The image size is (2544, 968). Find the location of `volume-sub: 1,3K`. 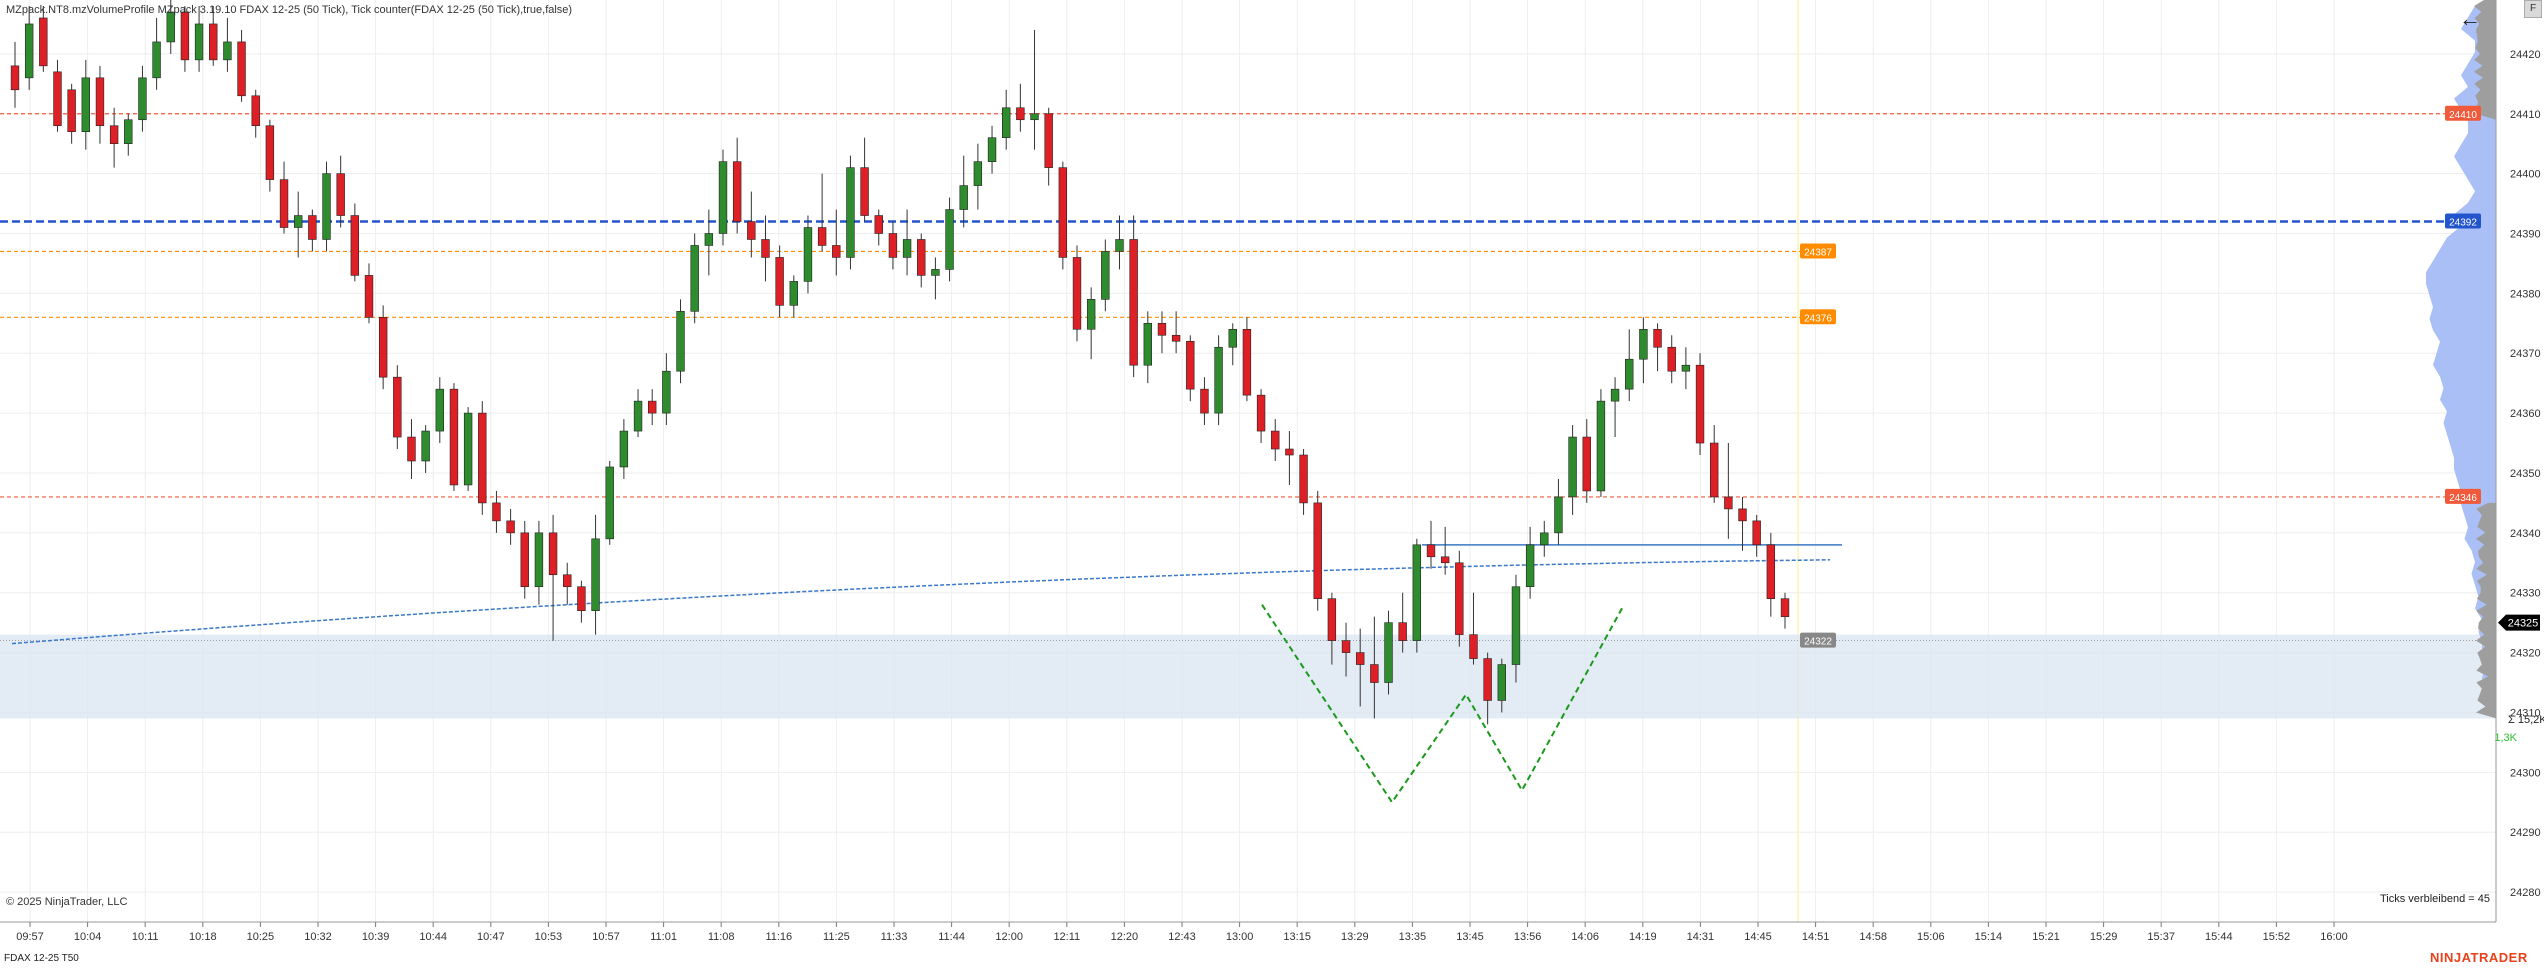

volume-sub: 1,3K is located at coordinates (2505, 738).